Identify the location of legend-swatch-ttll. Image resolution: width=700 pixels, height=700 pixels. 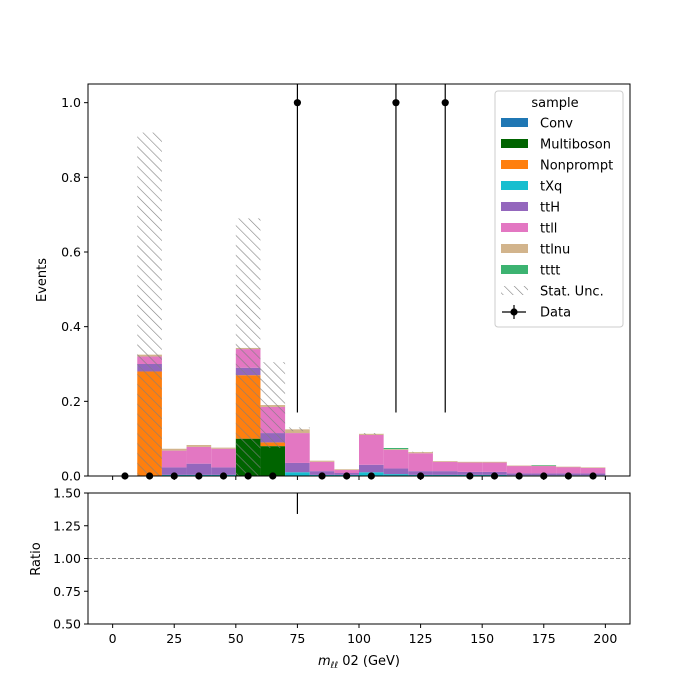
(514, 227).